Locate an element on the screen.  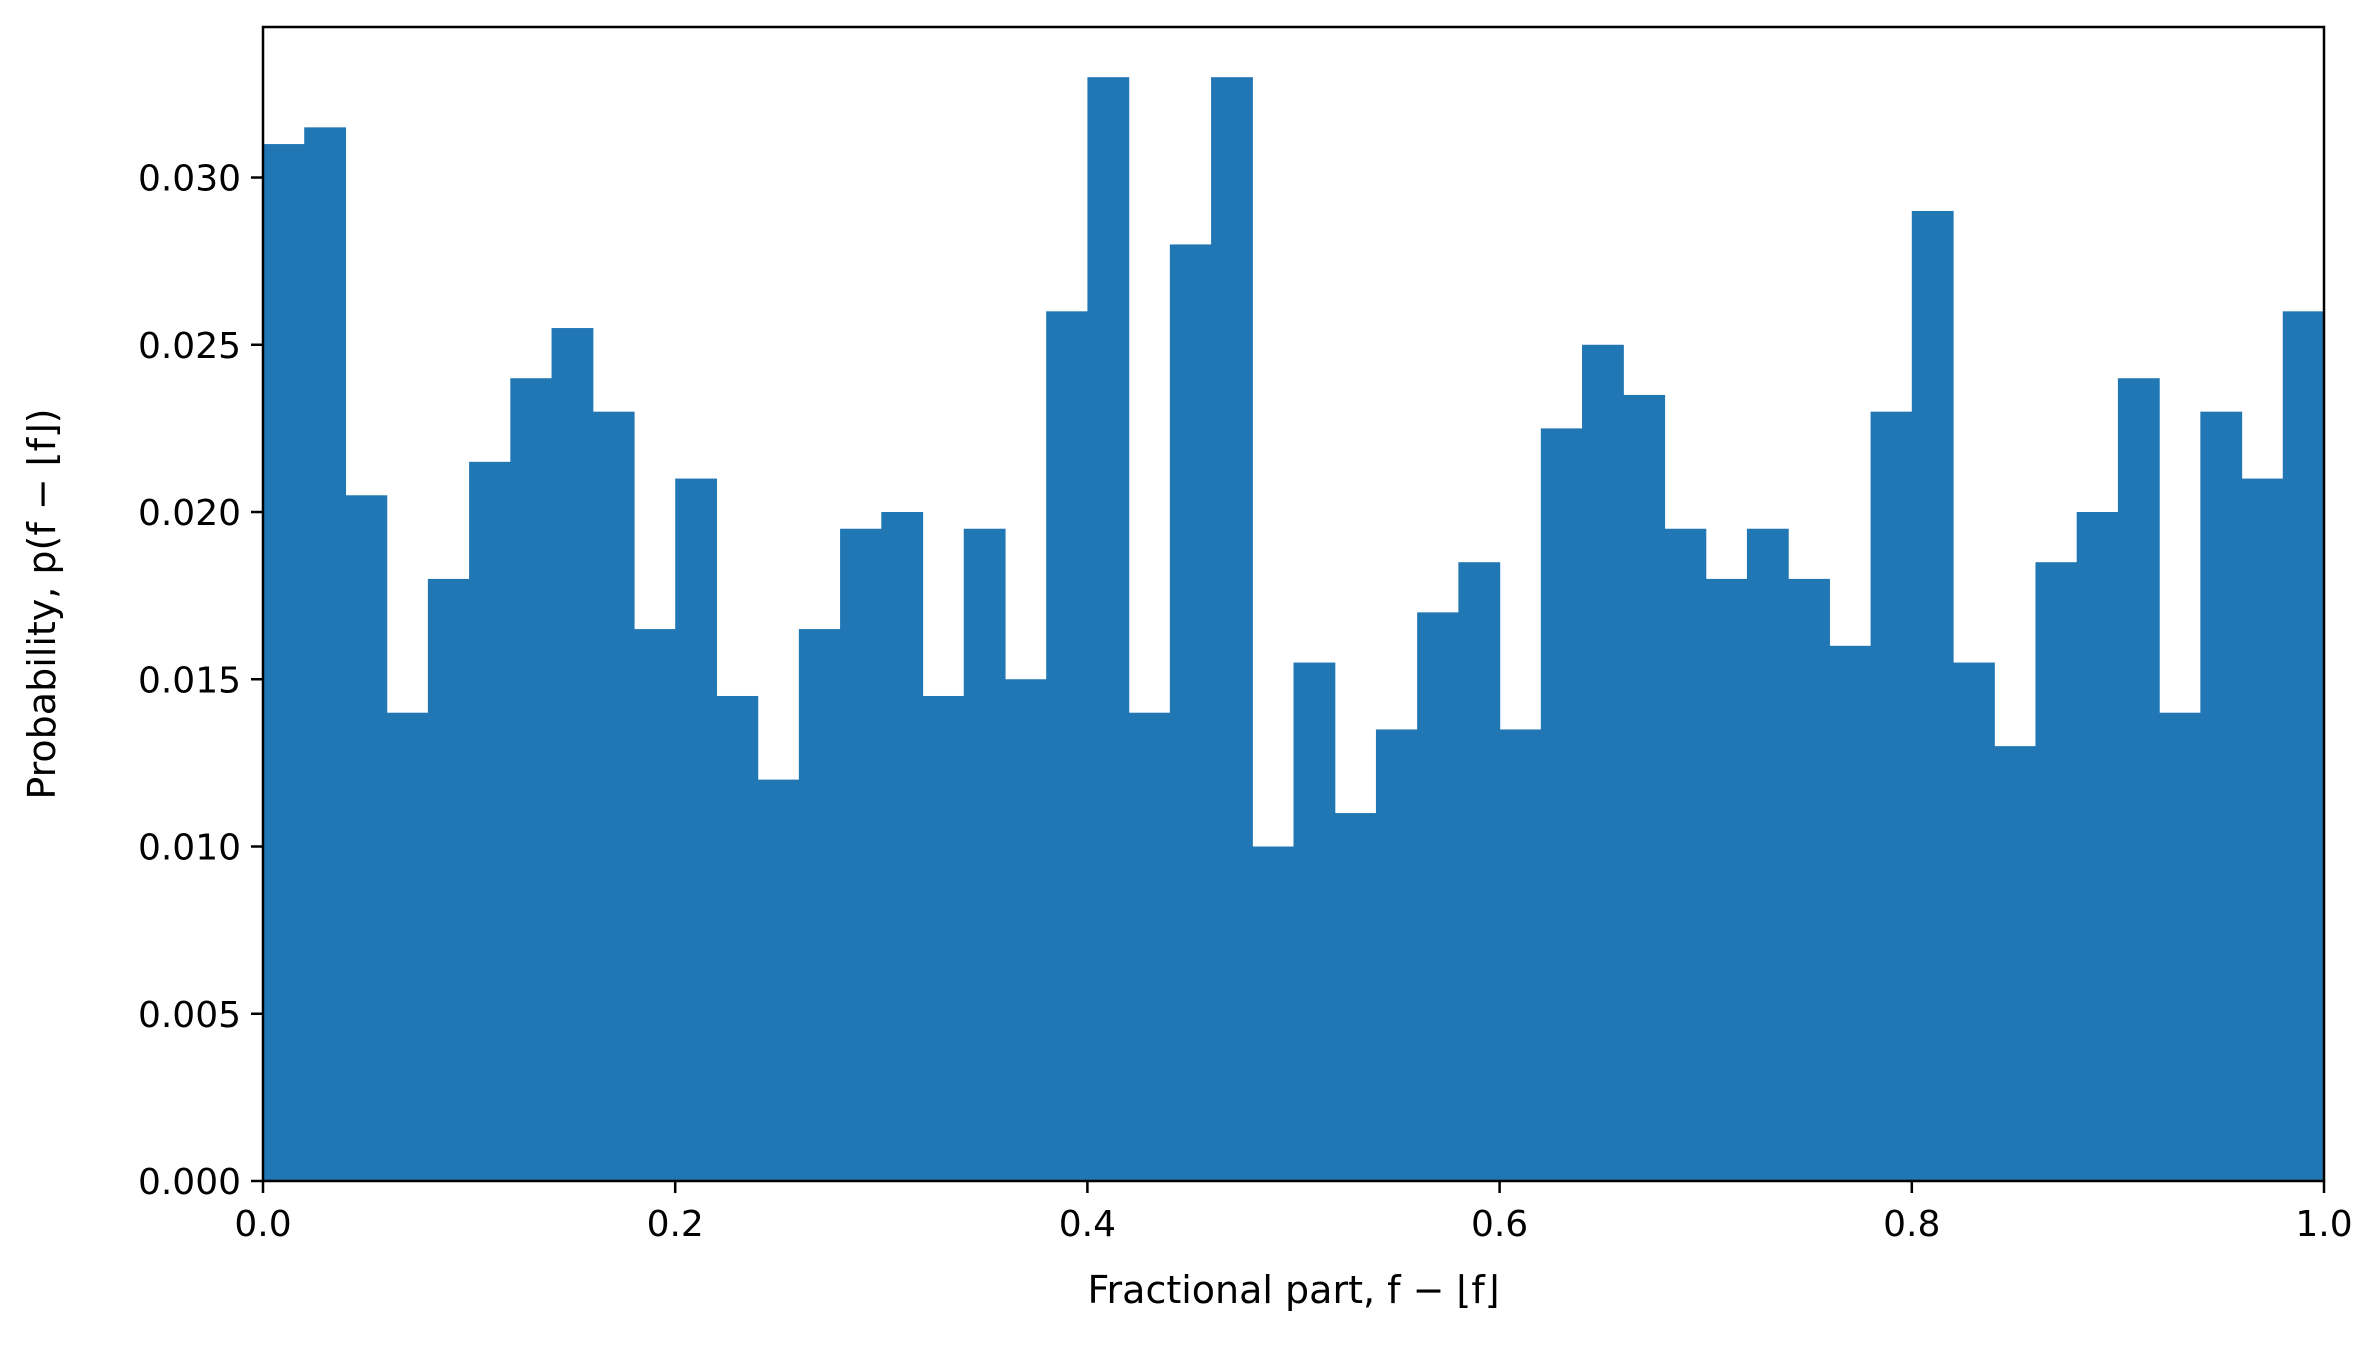
y-tick-label: 0.025 is located at coordinates (189, 346).